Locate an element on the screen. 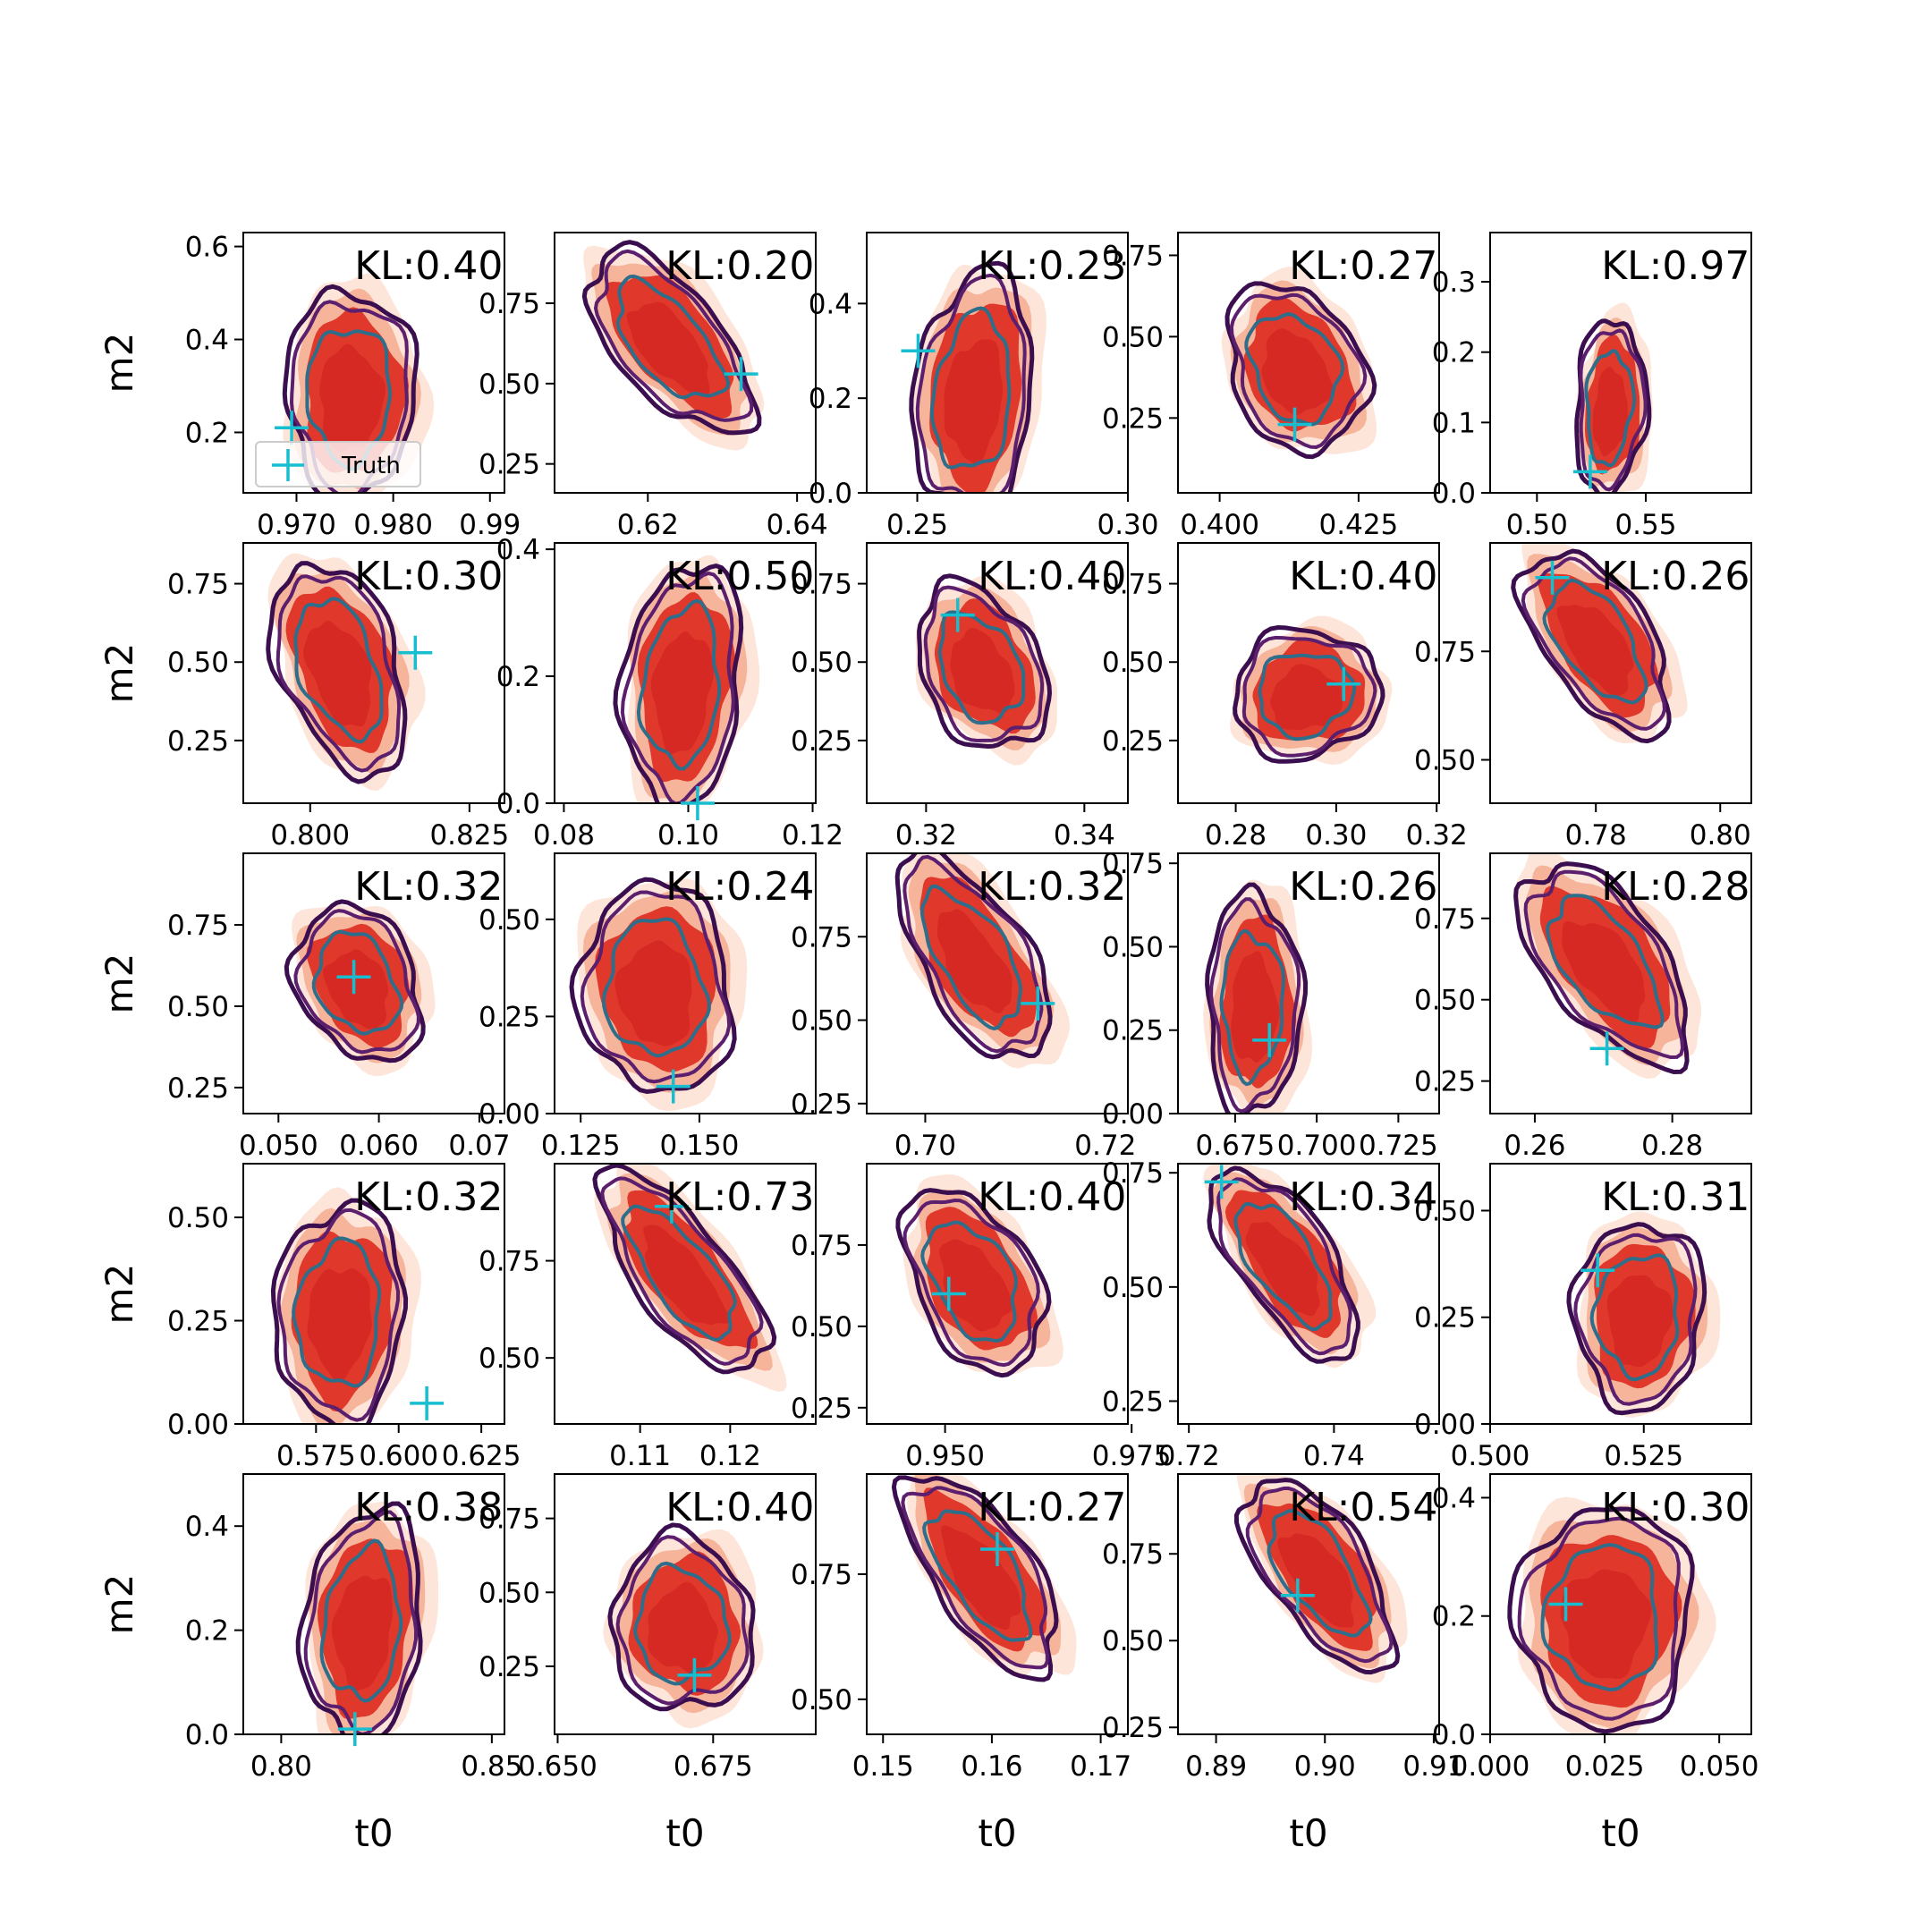 This screenshot has width=1932, height=1932. x-tick-label: 0.000 is located at coordinates (1490, 1766).